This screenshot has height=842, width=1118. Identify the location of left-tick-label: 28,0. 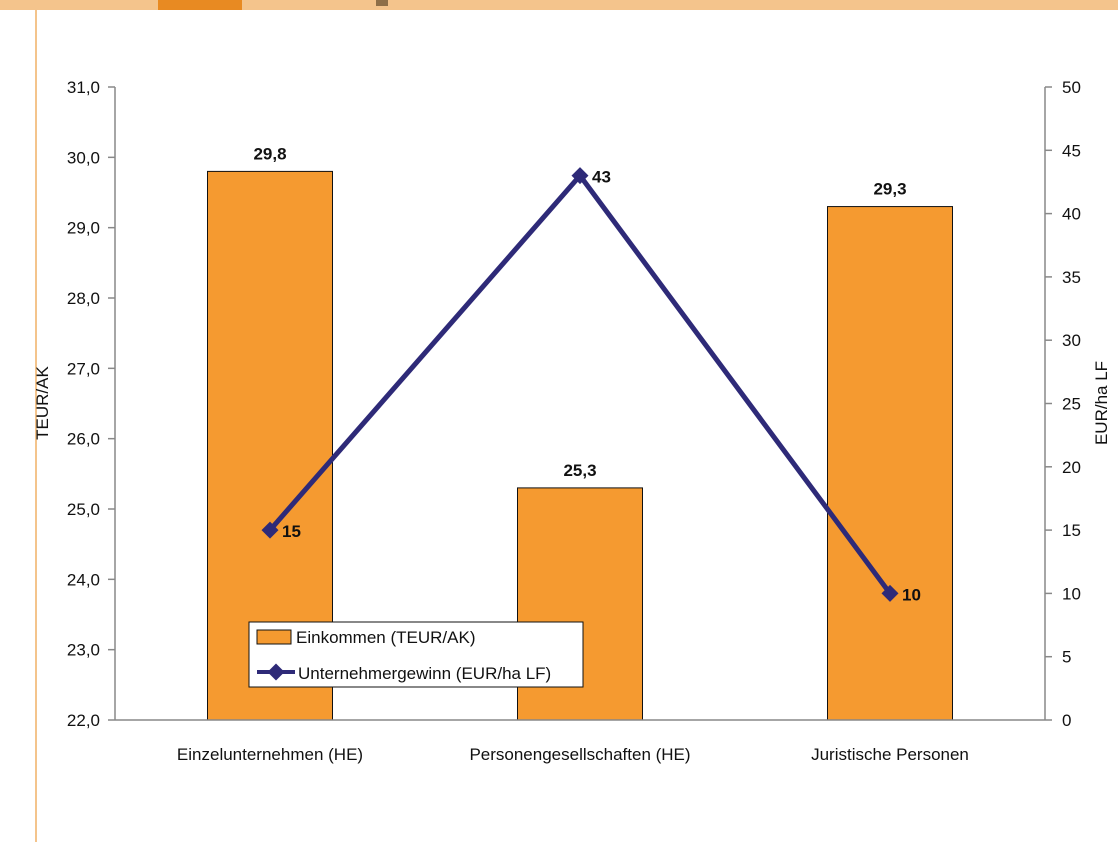
(83, 298).